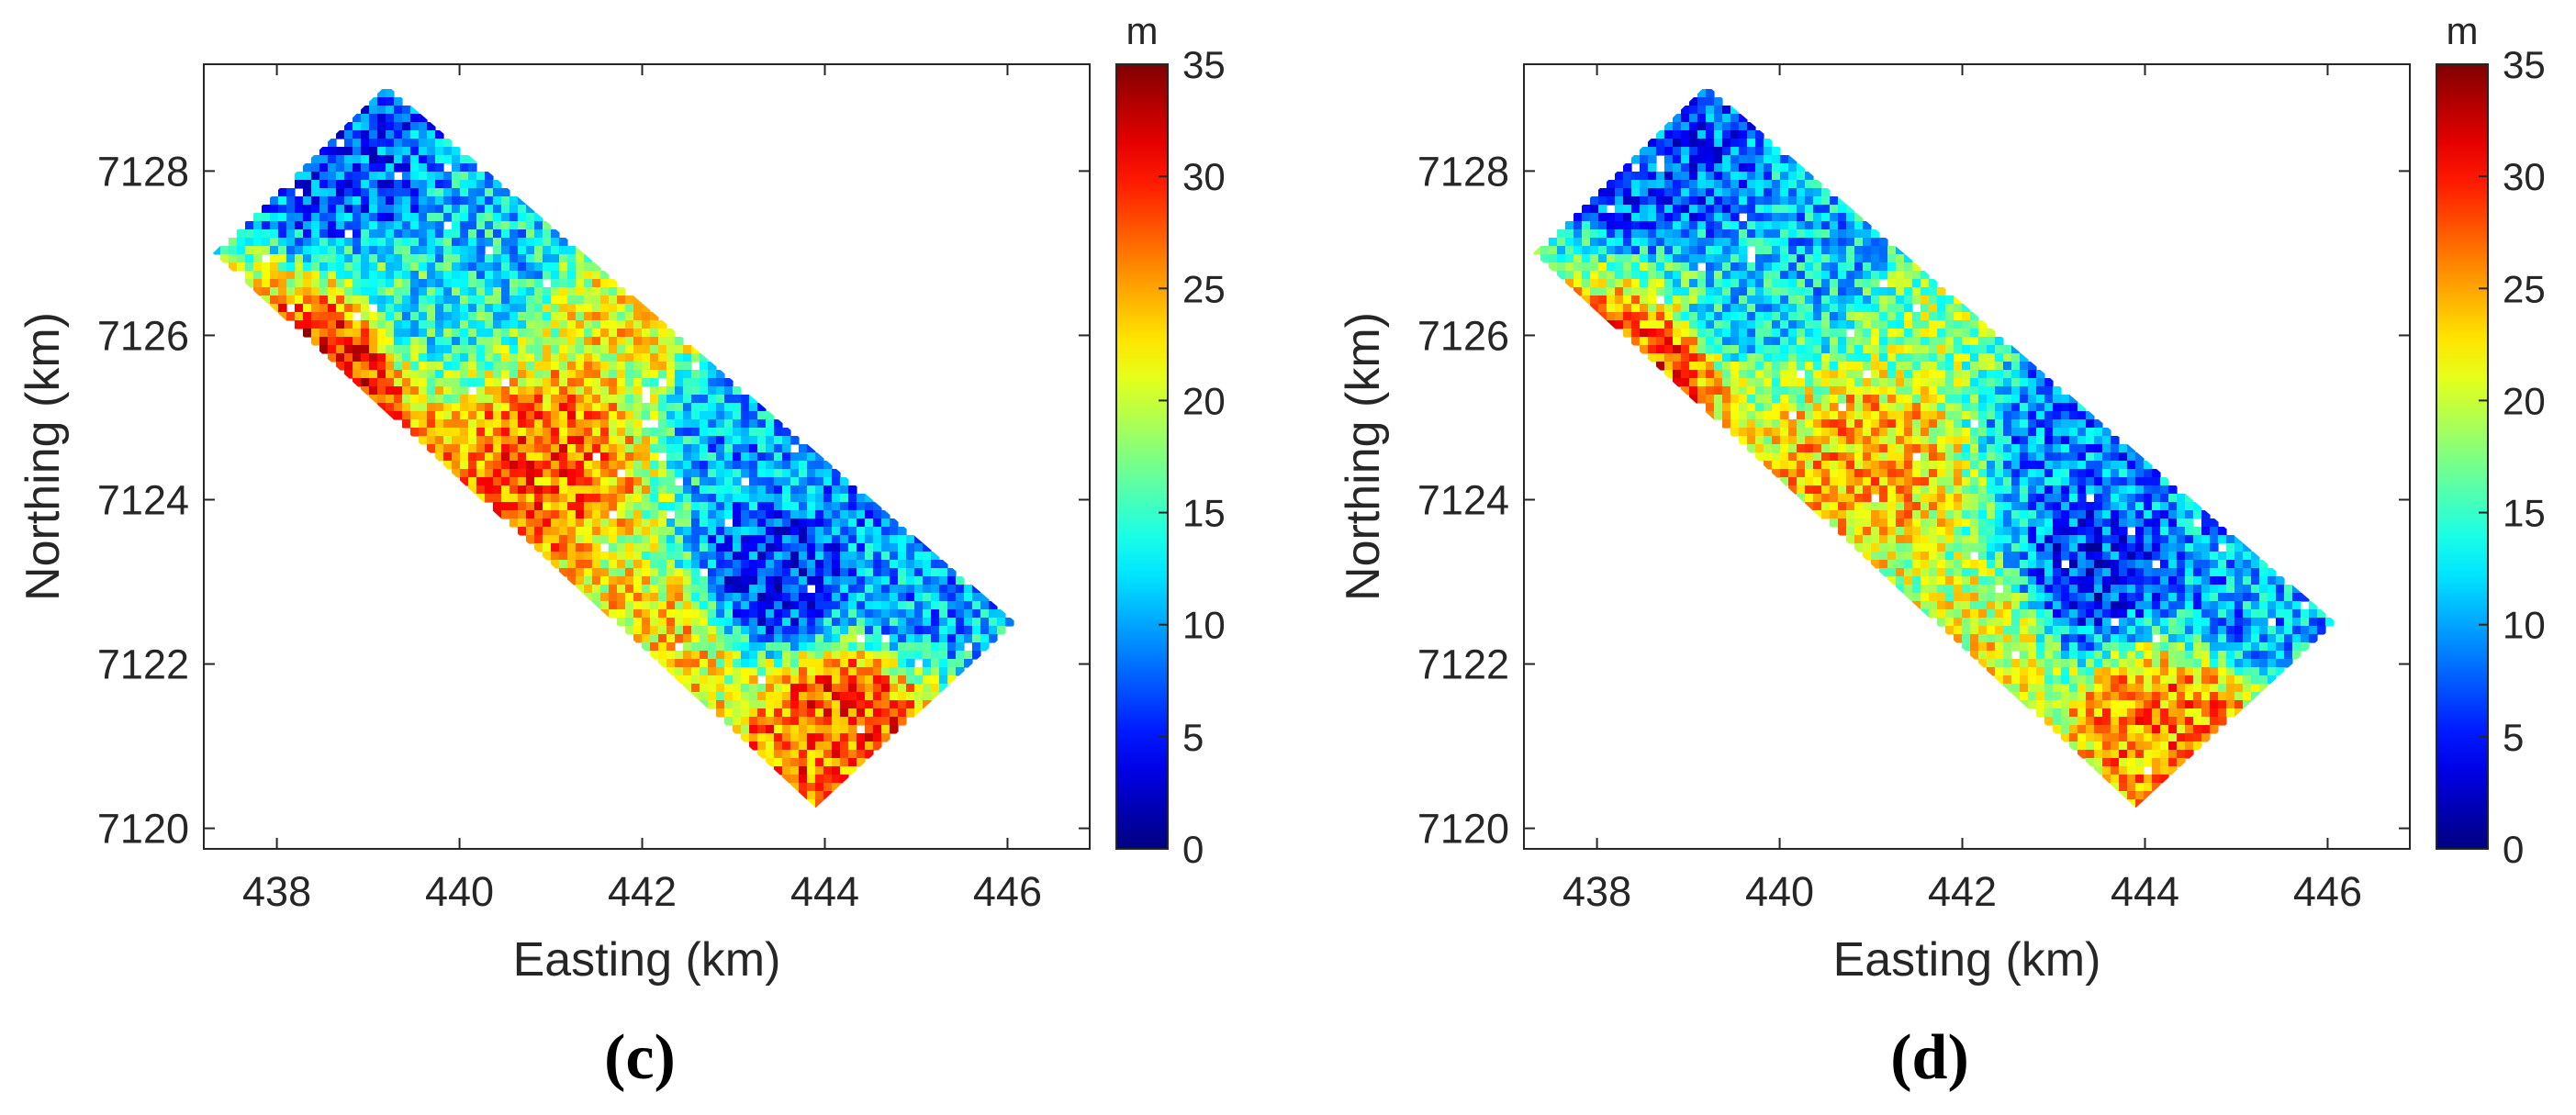 The image size is (2576, 1115). I want to click on panel-label: (d), so click(1929, 1057).